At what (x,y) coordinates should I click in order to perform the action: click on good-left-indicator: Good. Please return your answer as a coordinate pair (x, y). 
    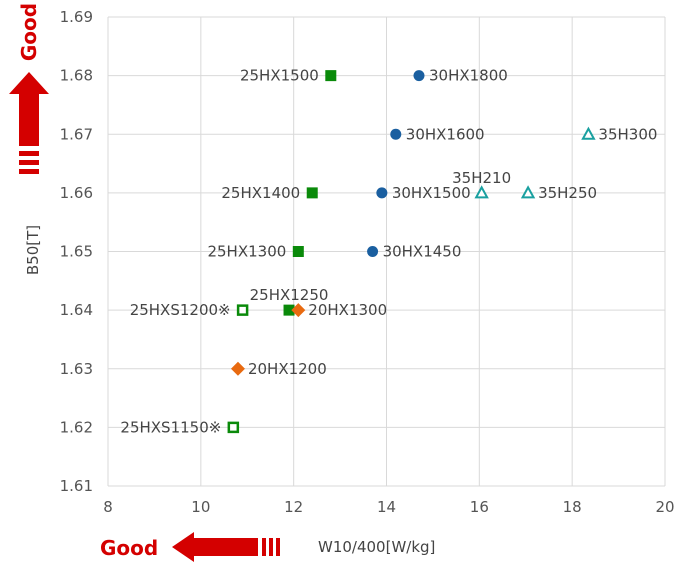
    Looking at the image, I should click on (190, 547).